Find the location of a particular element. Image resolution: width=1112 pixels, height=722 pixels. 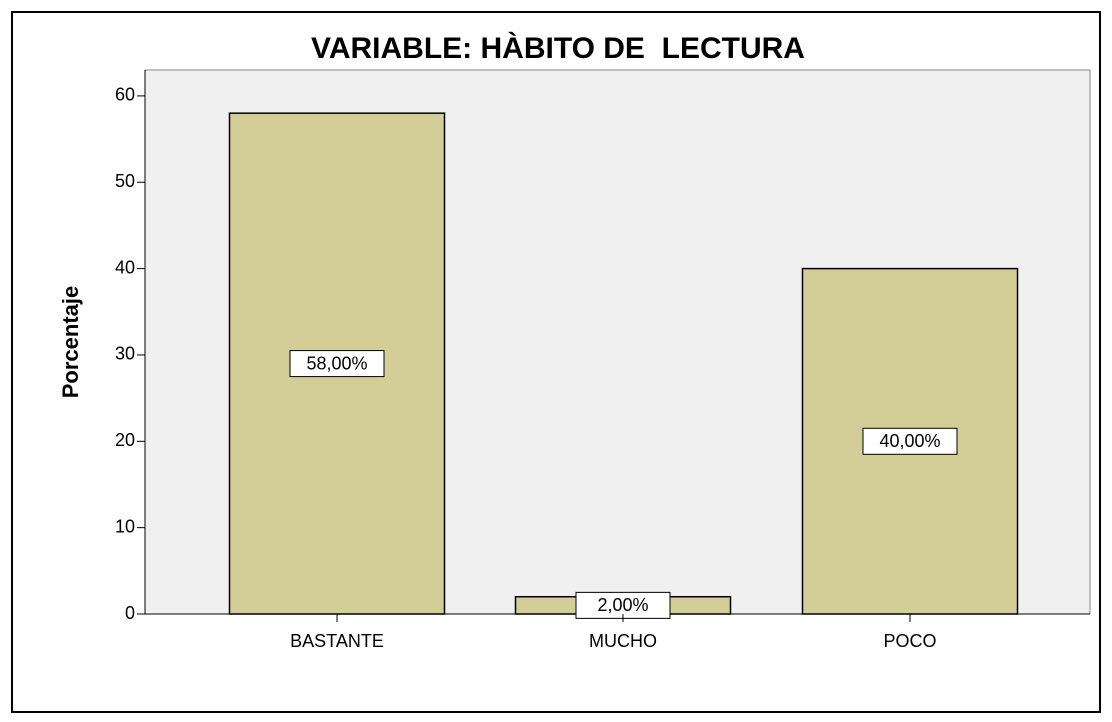

value-label: 58,00% is located at coordinates (336, 363).